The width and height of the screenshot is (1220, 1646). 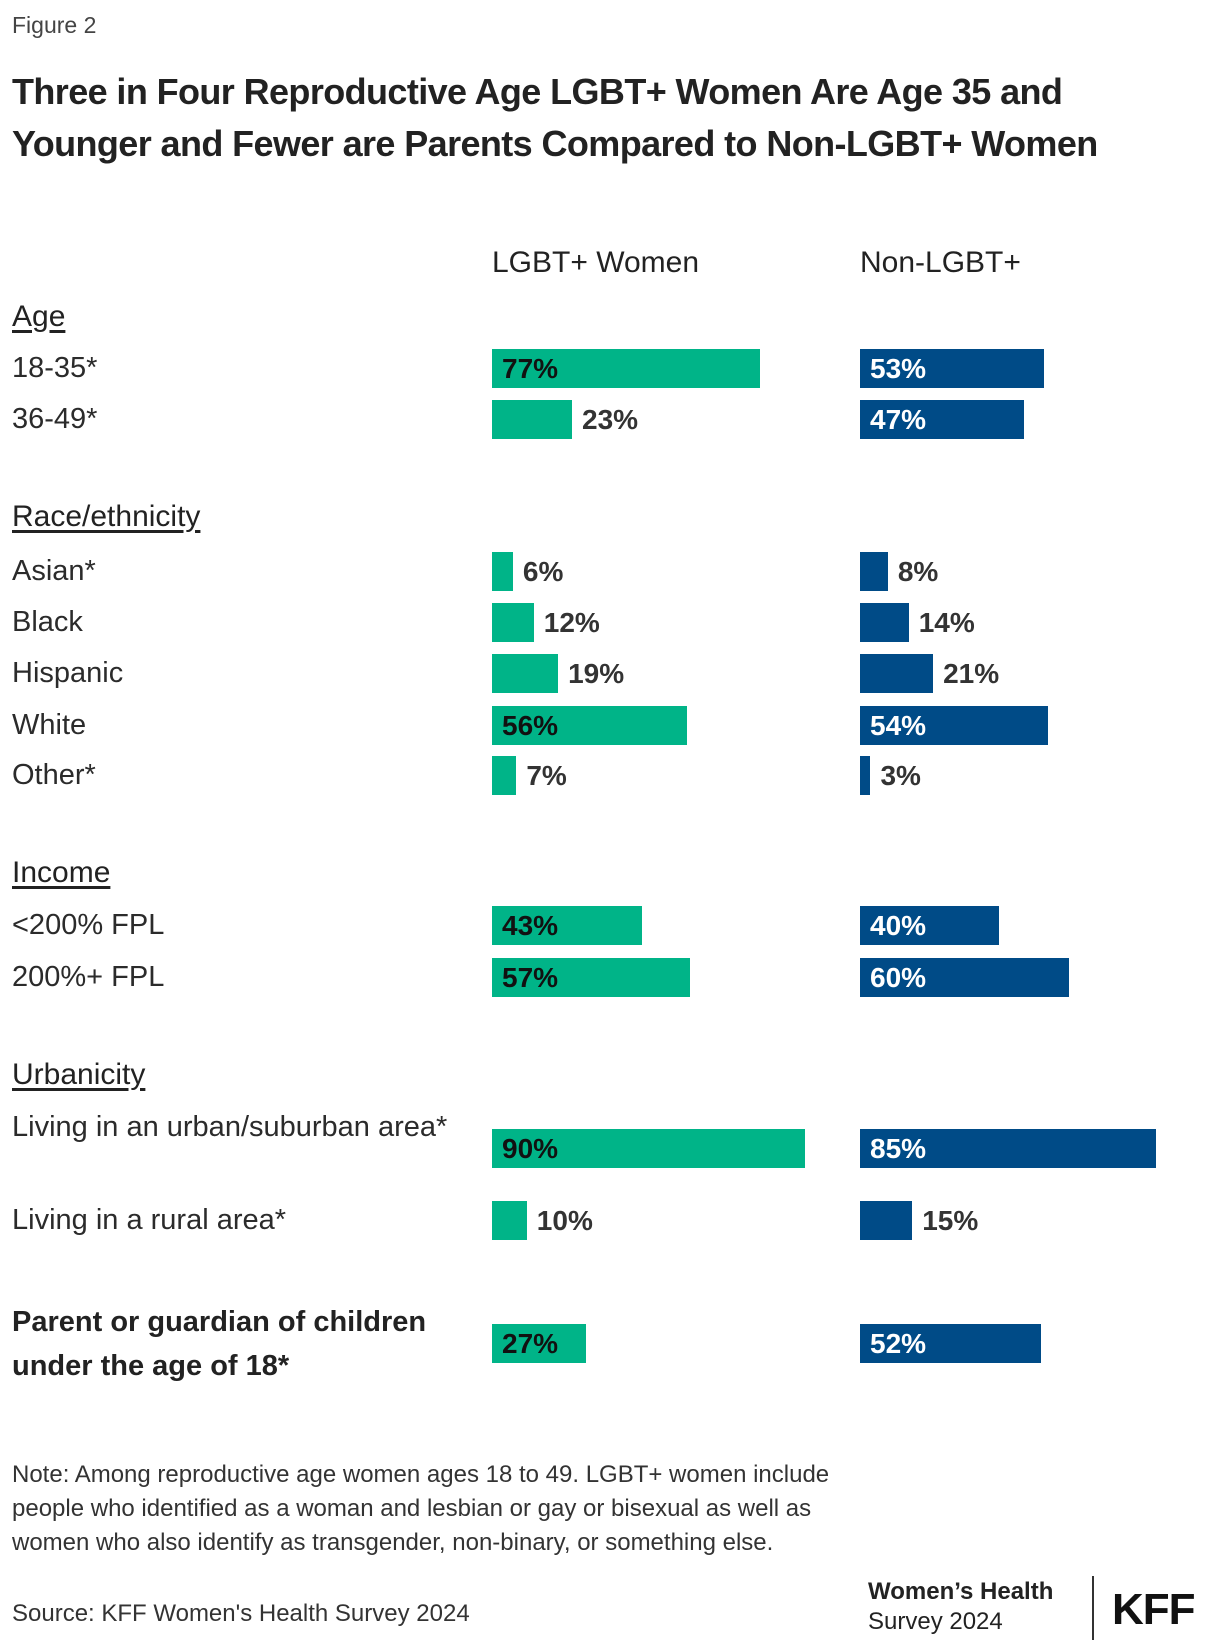 I want to click on data-label: 47%, so click(x=898, y=419).